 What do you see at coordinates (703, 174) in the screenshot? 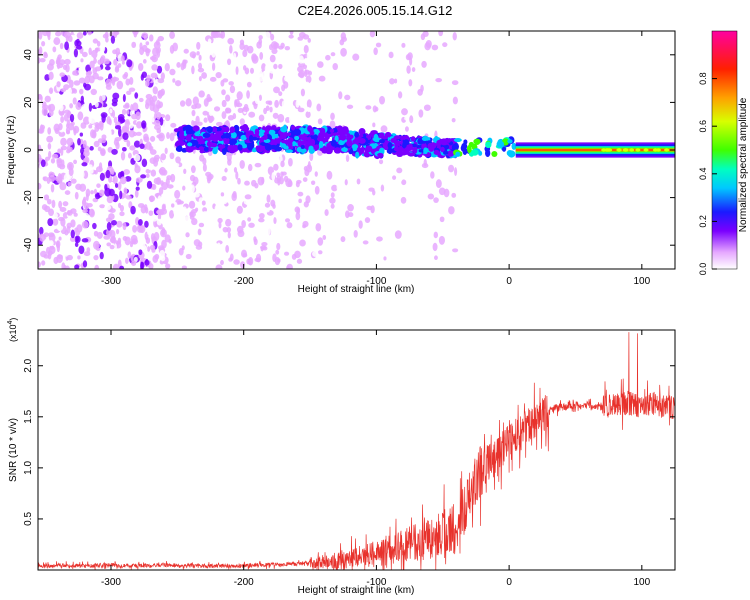
I see `colorbar-tick-label: 0.4` at bounding box center [703, 174].